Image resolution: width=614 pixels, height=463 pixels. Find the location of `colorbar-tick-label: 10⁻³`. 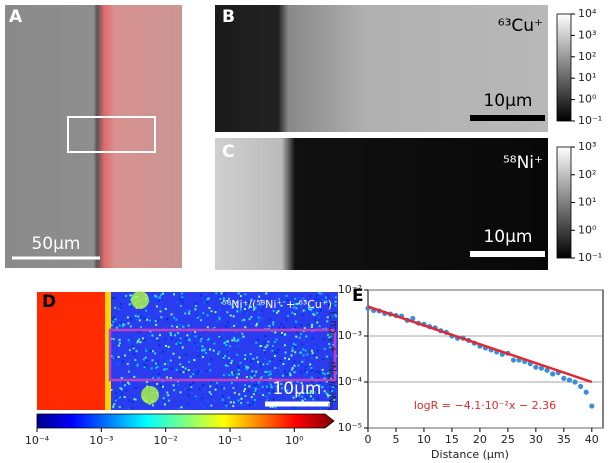

colorbar-tick-label: 10⁻³ is located at coordinates (101, 440).